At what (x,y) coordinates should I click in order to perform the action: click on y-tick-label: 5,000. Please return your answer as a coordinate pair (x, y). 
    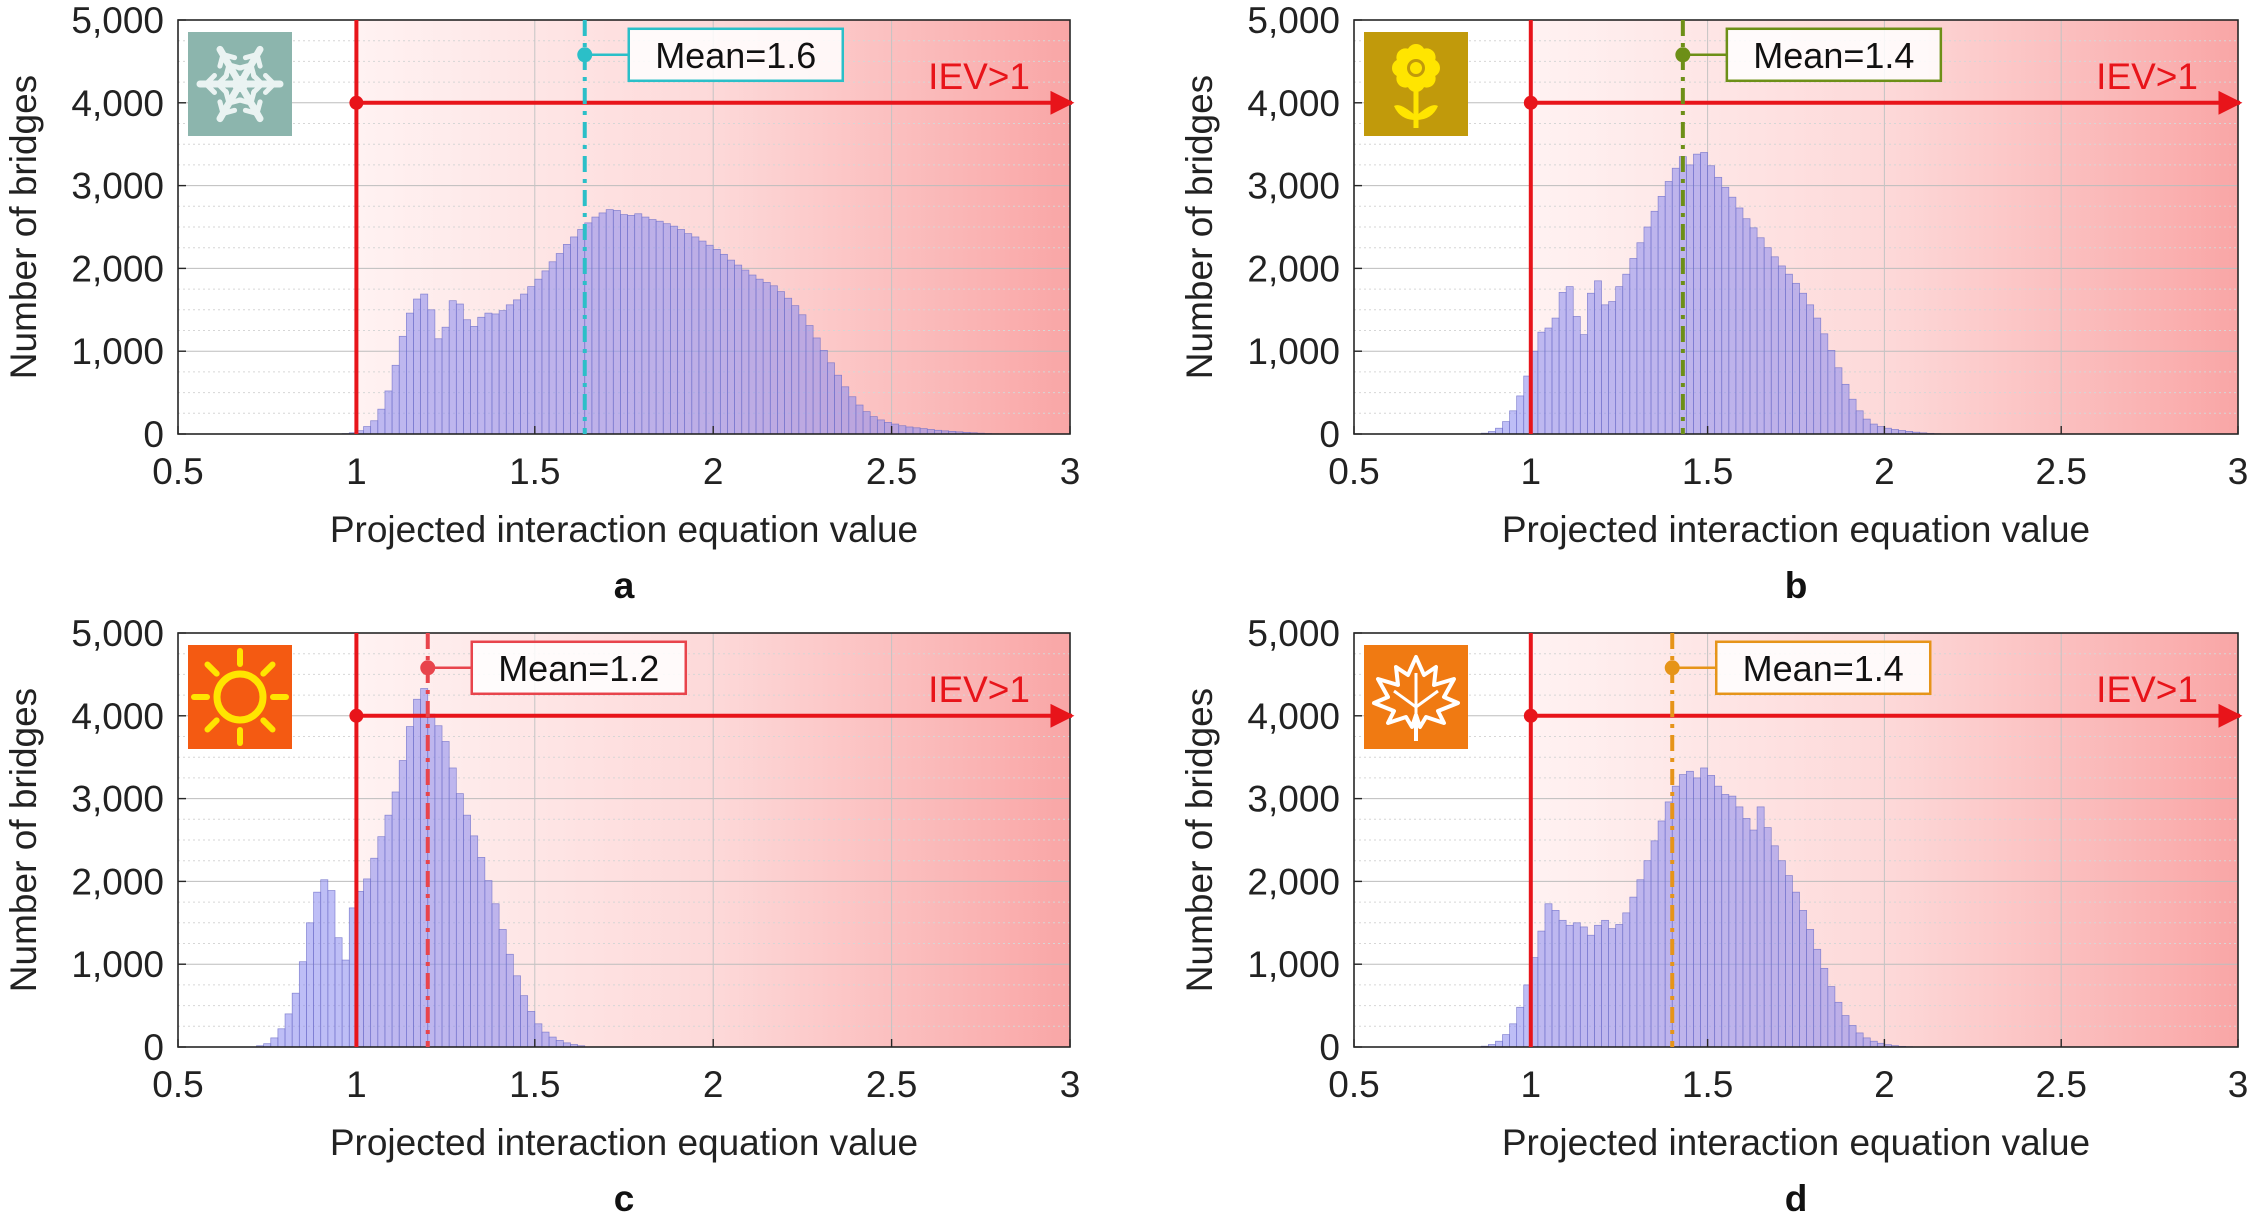
    Looking at the image, I should click on (1293, 633).